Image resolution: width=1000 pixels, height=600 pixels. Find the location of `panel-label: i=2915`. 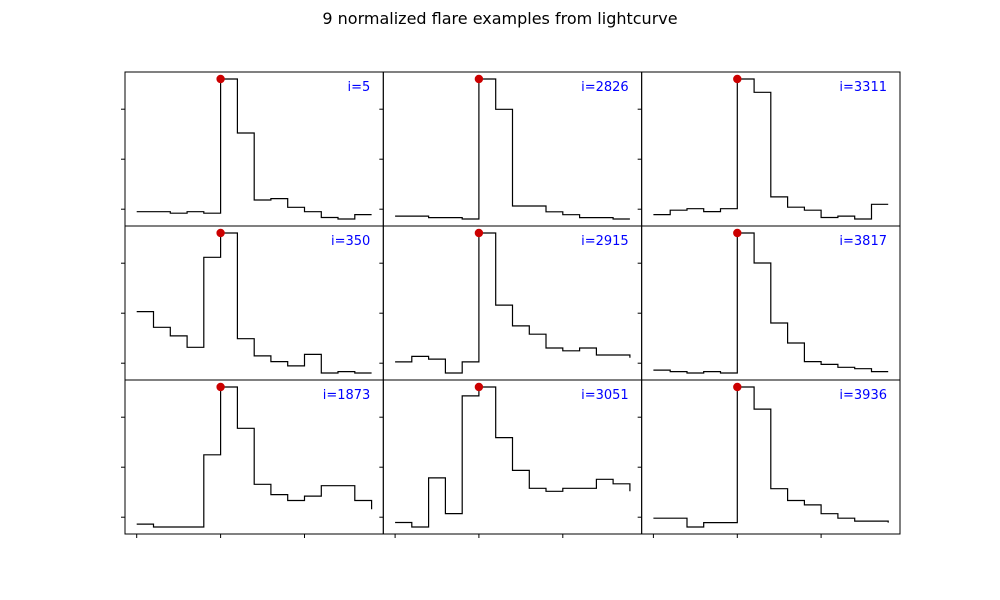

panel-label: i=2915 is located at coordinates (605, 241).